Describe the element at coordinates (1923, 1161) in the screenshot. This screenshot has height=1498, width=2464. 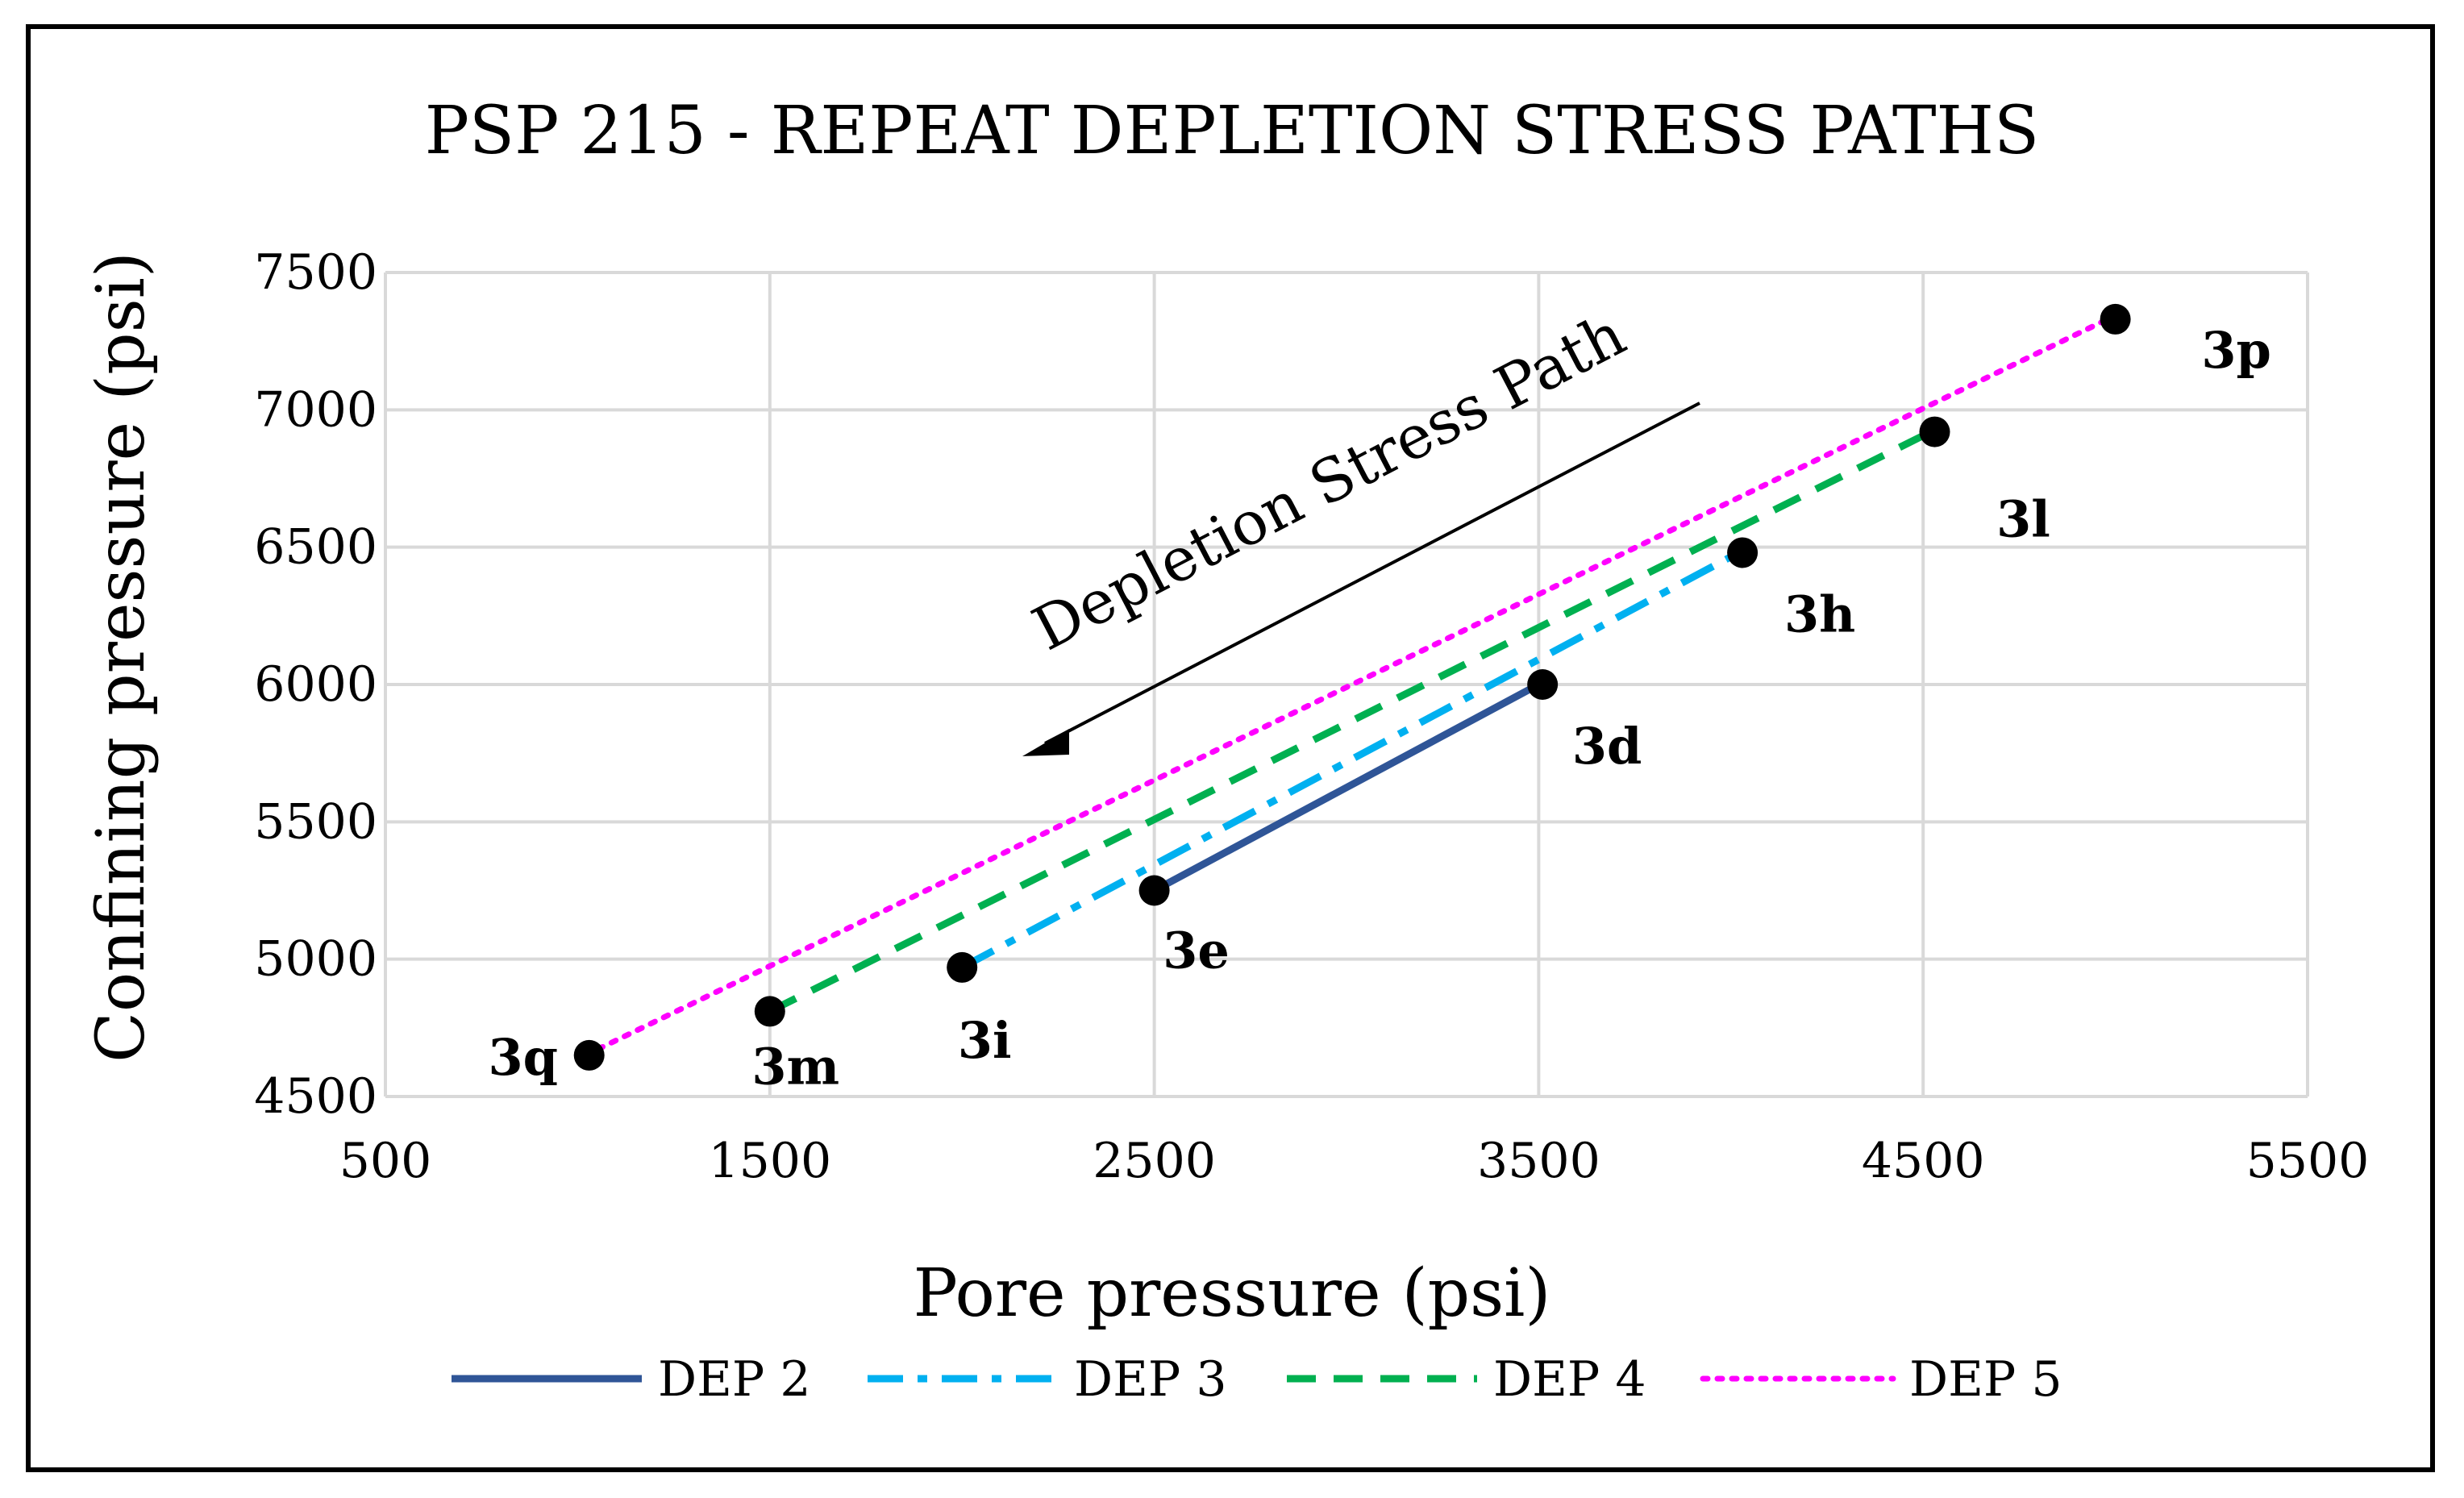
I see `x-tick-label: 4500` at that location.